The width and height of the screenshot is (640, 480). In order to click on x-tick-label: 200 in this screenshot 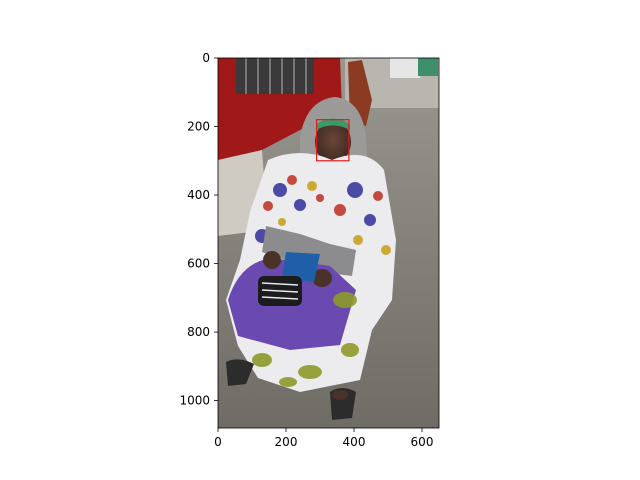, I will do `click(286, 442)`.